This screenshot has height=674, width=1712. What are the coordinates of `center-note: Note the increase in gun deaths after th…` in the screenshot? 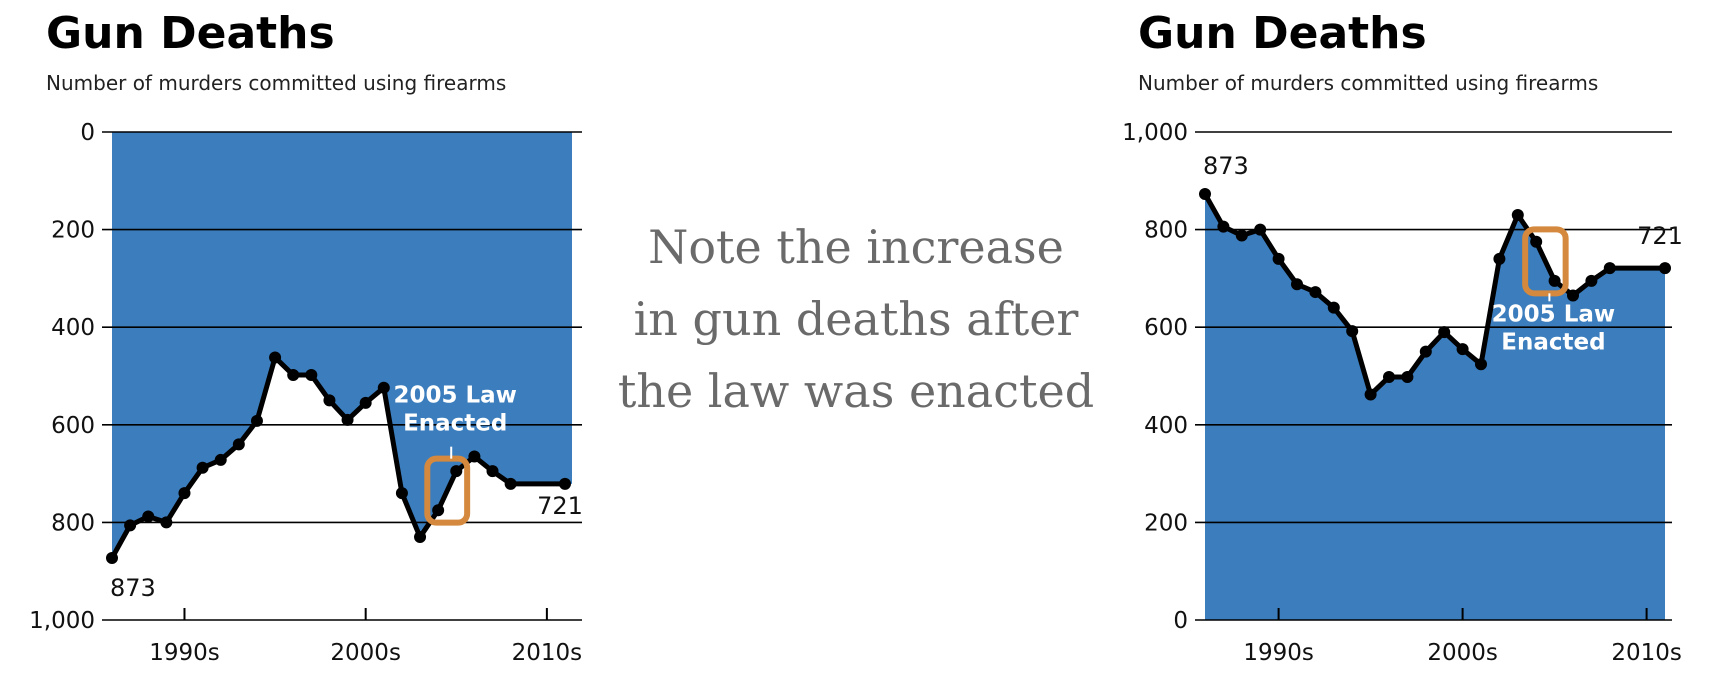 It's located at (856, 319).